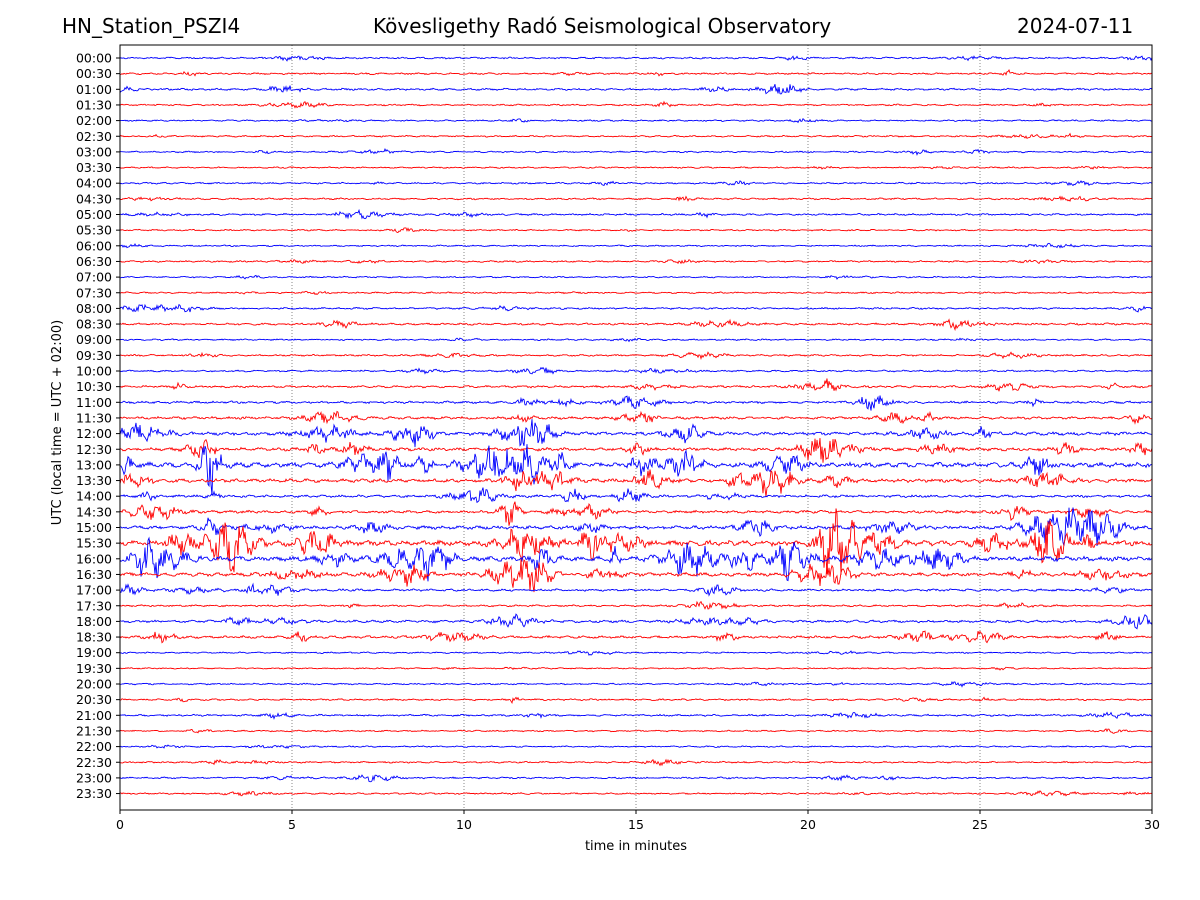 This screenshot has width=1200, height=900. Describe the element at coordinates (94, 308) in the screenshot. I see `y-tick-label: 08:00` at that location.